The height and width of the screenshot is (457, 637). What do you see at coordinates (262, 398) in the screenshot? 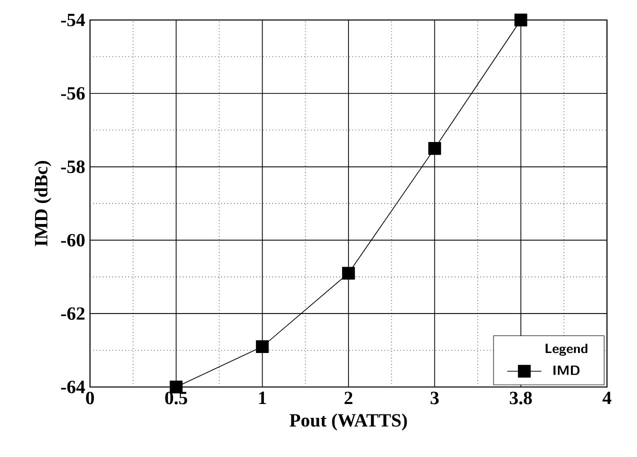
I see `x-tick-label: 1` at bounding box center [262, 398].